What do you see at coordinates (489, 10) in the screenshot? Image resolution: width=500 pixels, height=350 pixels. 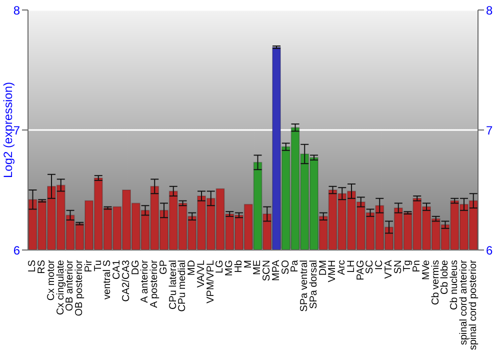 I see `y2-tick-label: 8` at bounding box center [489, 10].